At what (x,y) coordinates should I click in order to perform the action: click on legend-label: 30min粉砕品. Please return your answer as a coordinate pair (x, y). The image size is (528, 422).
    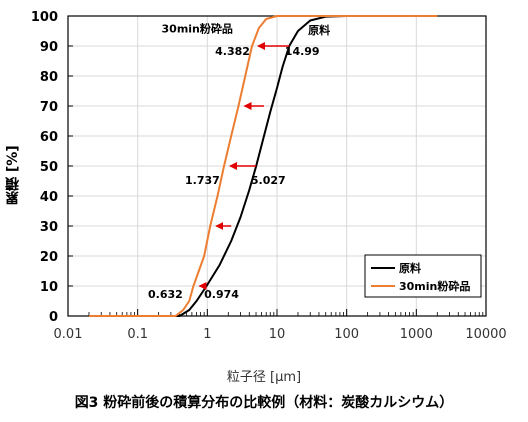
    Looking at the image, I should click on (434, 286).